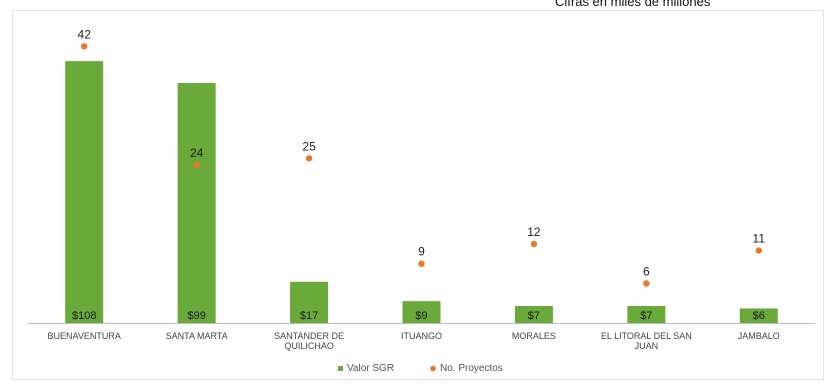  Describe the element at coordinates (759, 239) in the screenshot. I see `marker-value-label: 11` at that location.